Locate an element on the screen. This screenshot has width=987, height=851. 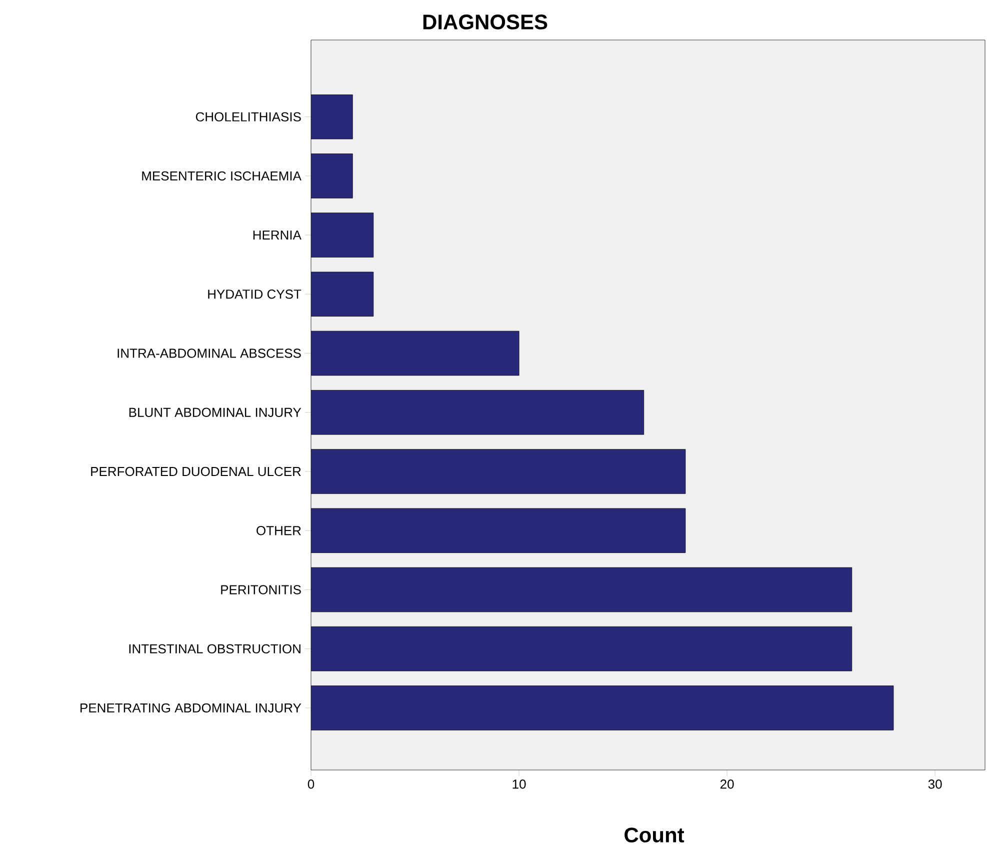
x-tick-label: 10 is located at coordinates (519, 784).